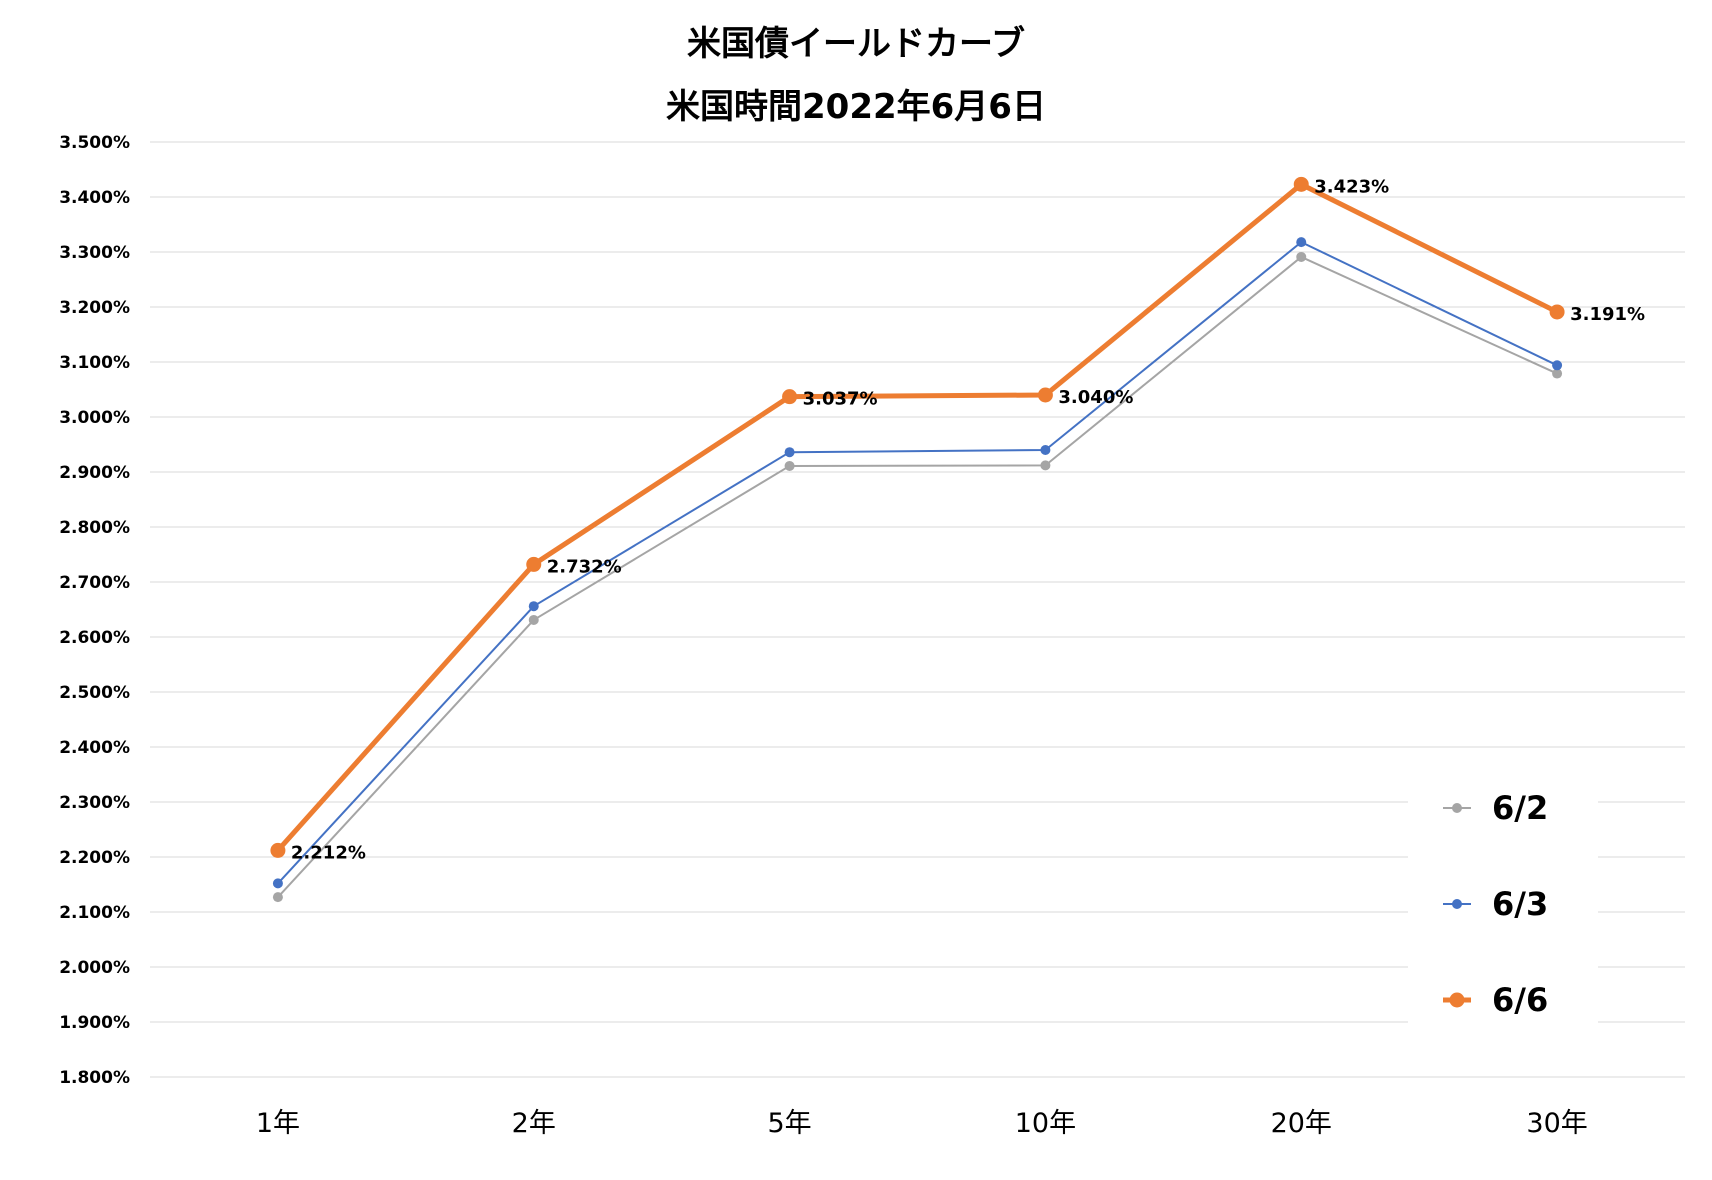 Image resolution: width=1712 pixels, height=1180 pixels. What do you see at coordinates (1556, 1123) in the screenshot?
I see `x-tick-label: 30年` at bounding box center [1556, 1123].